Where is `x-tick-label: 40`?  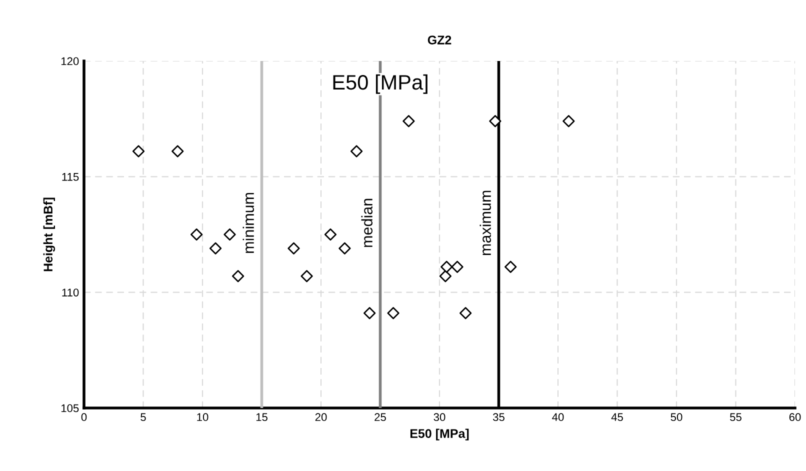
x-tick-label: 40 is located at coordinates (558, 417).